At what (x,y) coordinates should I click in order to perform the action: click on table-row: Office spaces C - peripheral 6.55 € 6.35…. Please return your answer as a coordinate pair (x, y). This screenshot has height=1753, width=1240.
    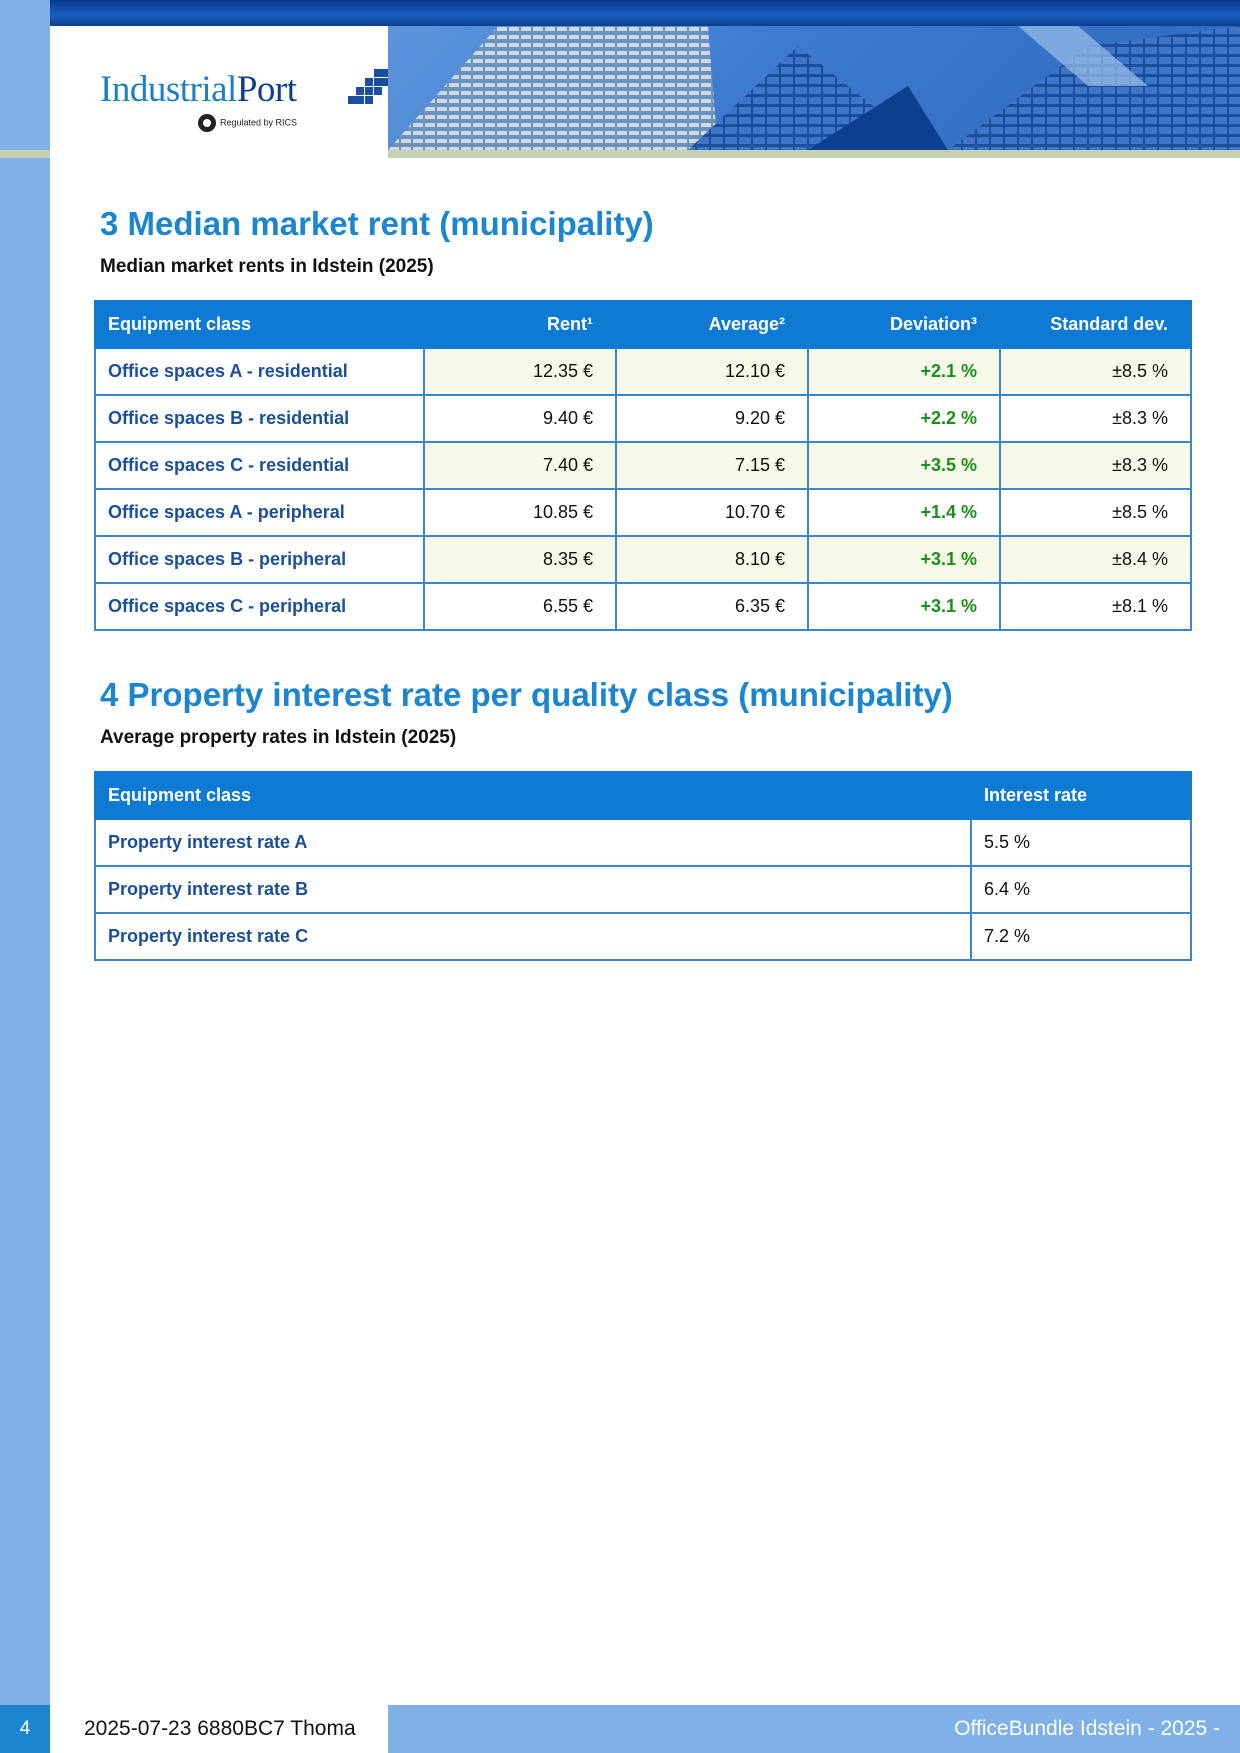
    Looking at the image, I should click on (643, 606).